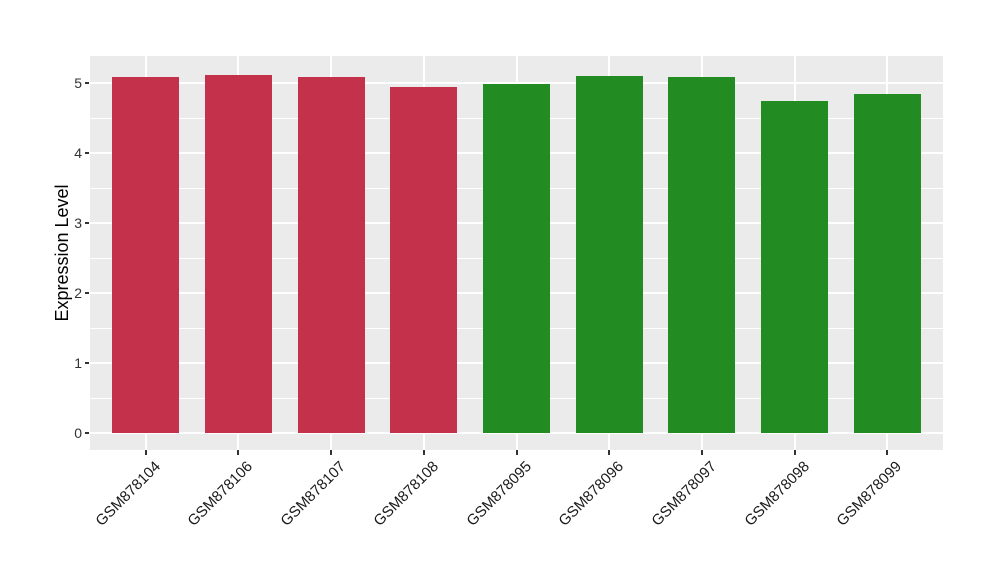 This screenshot has width=1000, height=580. I want to click on y-tick-label-3: 3, so click(78, 223).